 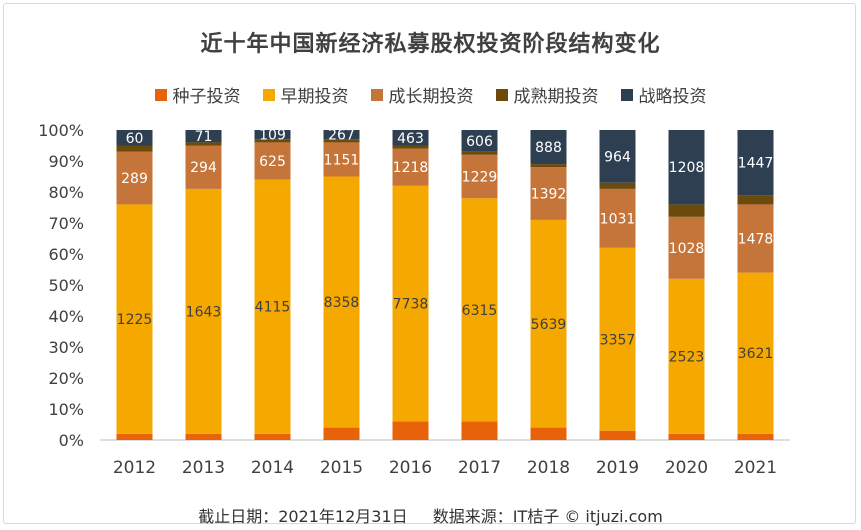 I want to click on data-label: 289, so click(x=134, y=179).